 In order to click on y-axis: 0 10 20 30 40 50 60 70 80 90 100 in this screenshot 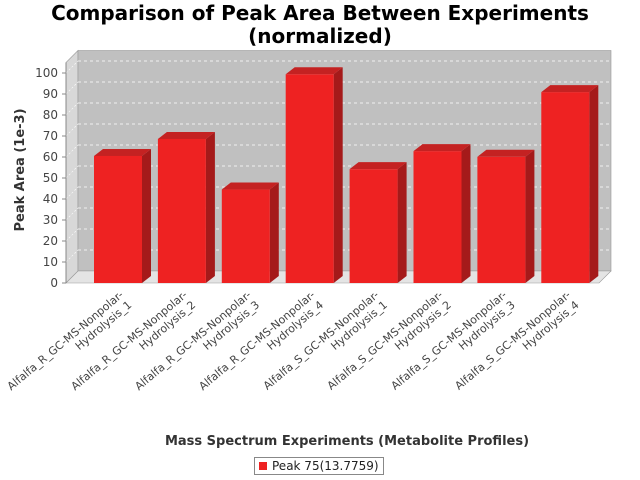, I will do `click(51, 176)`.